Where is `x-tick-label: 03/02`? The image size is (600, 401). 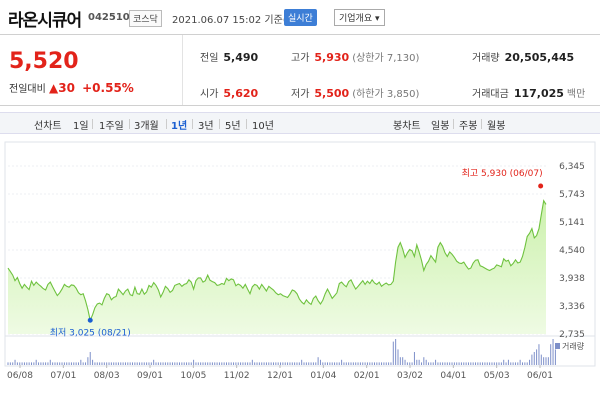
x-tick-label: 03/02 is located at coordinates (410, 376).